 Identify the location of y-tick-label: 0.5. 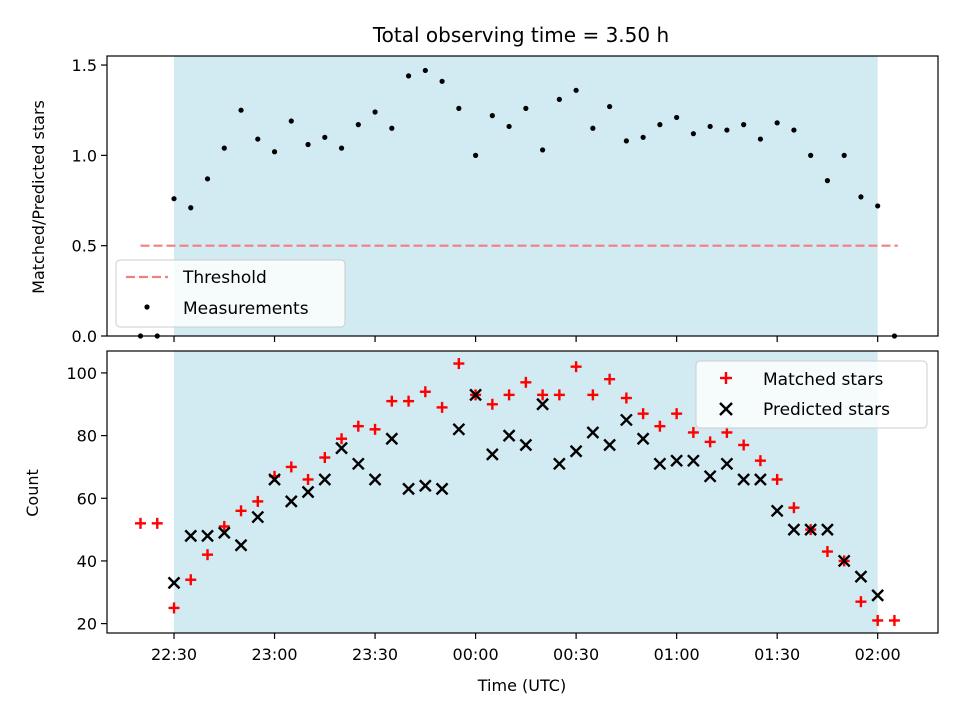
(84, 246).